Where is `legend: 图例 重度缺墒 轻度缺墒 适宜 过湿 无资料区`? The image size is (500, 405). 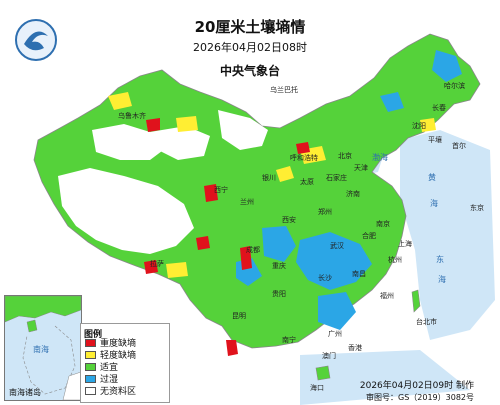 legend: 图例 重度缺墒 轻度缺墒 适宜 过湿 无资料区 is located at coordinates (125, 363).